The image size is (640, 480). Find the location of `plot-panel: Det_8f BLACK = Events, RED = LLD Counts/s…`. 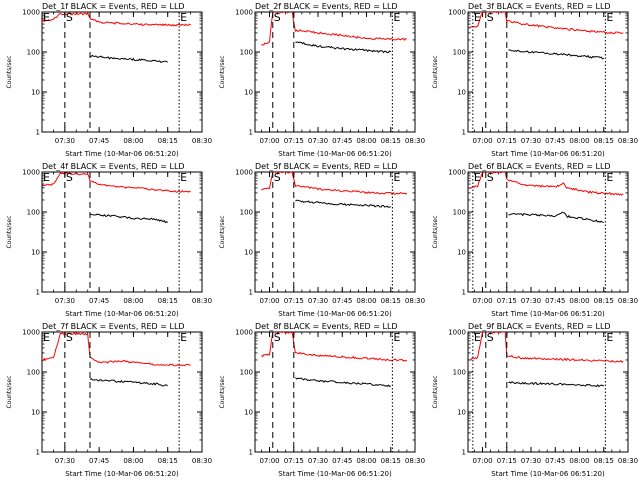

plot-panel: Det_8f BLACK = Events, RED = LLD Counts/s… is located at coordinates (319, 400).